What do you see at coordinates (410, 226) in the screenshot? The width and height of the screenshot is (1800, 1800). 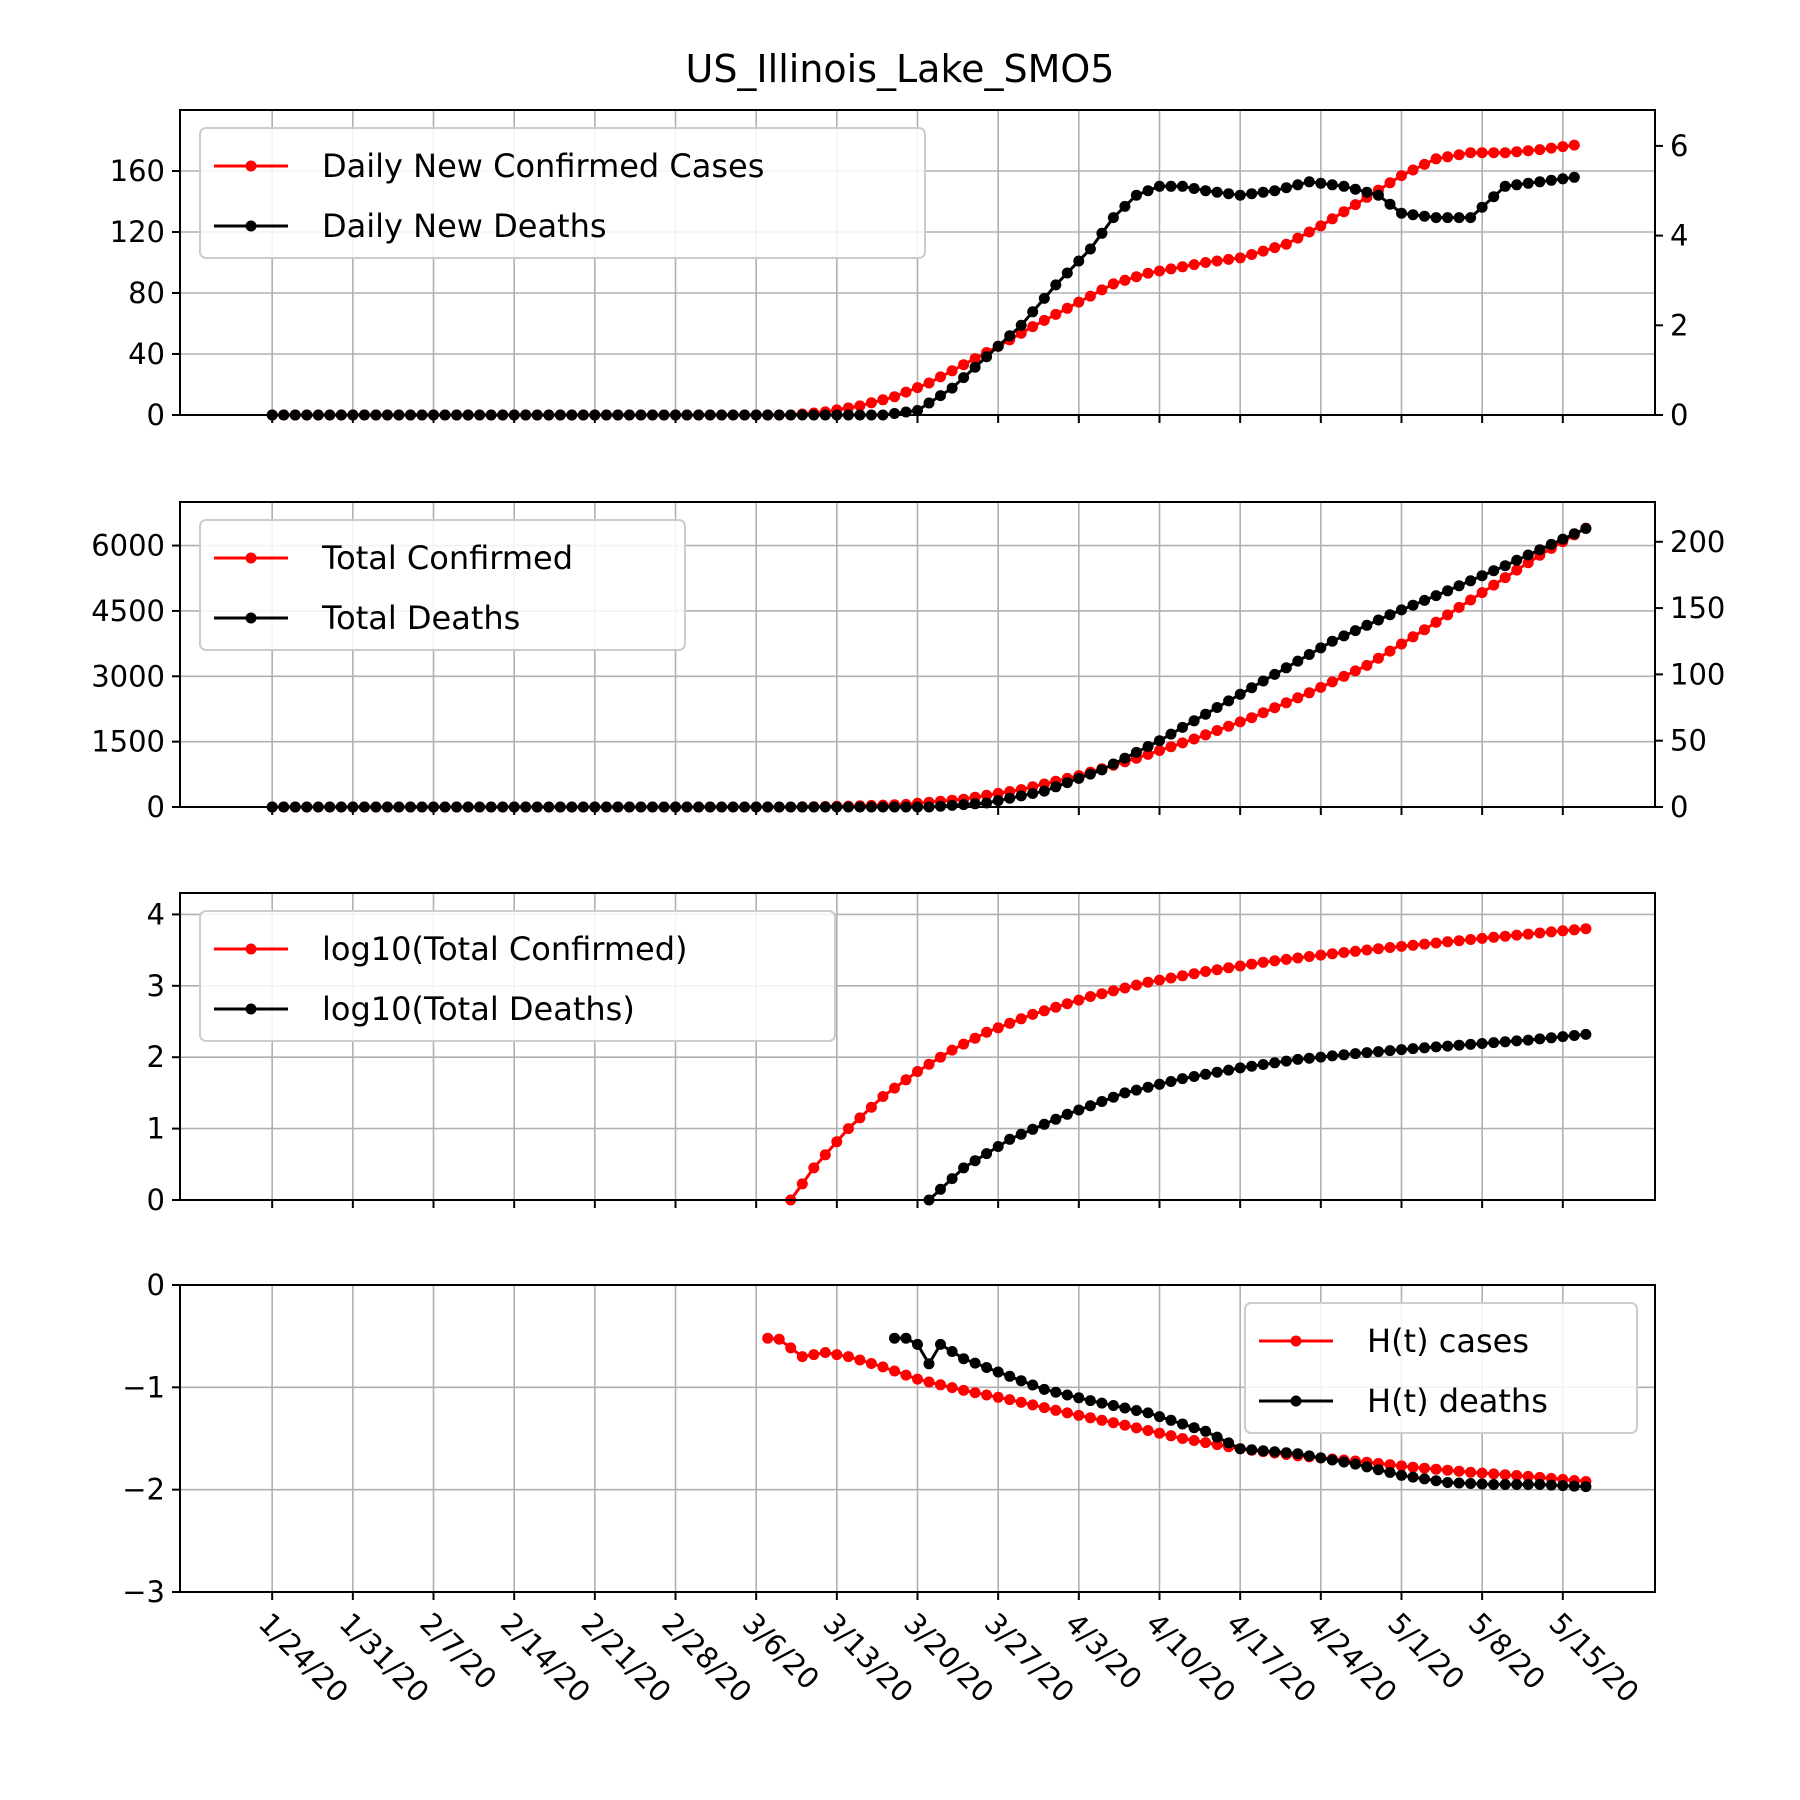 I see `legend-item: Daily New Deaths` at bounding box center [410, 226].